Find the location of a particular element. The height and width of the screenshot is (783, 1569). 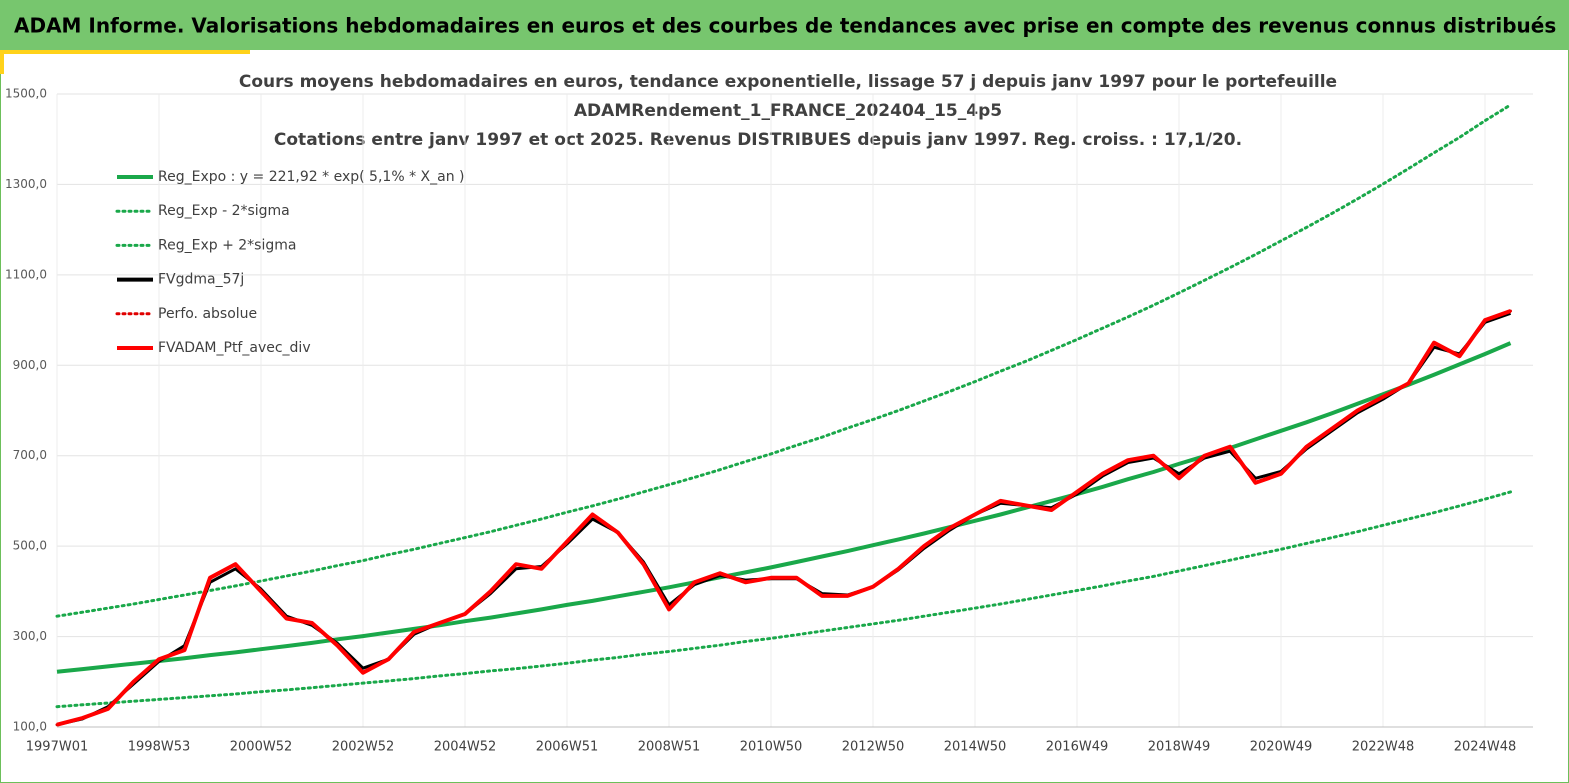

x-tick-label: 2022W48 is located at coordinates (1383, 747).